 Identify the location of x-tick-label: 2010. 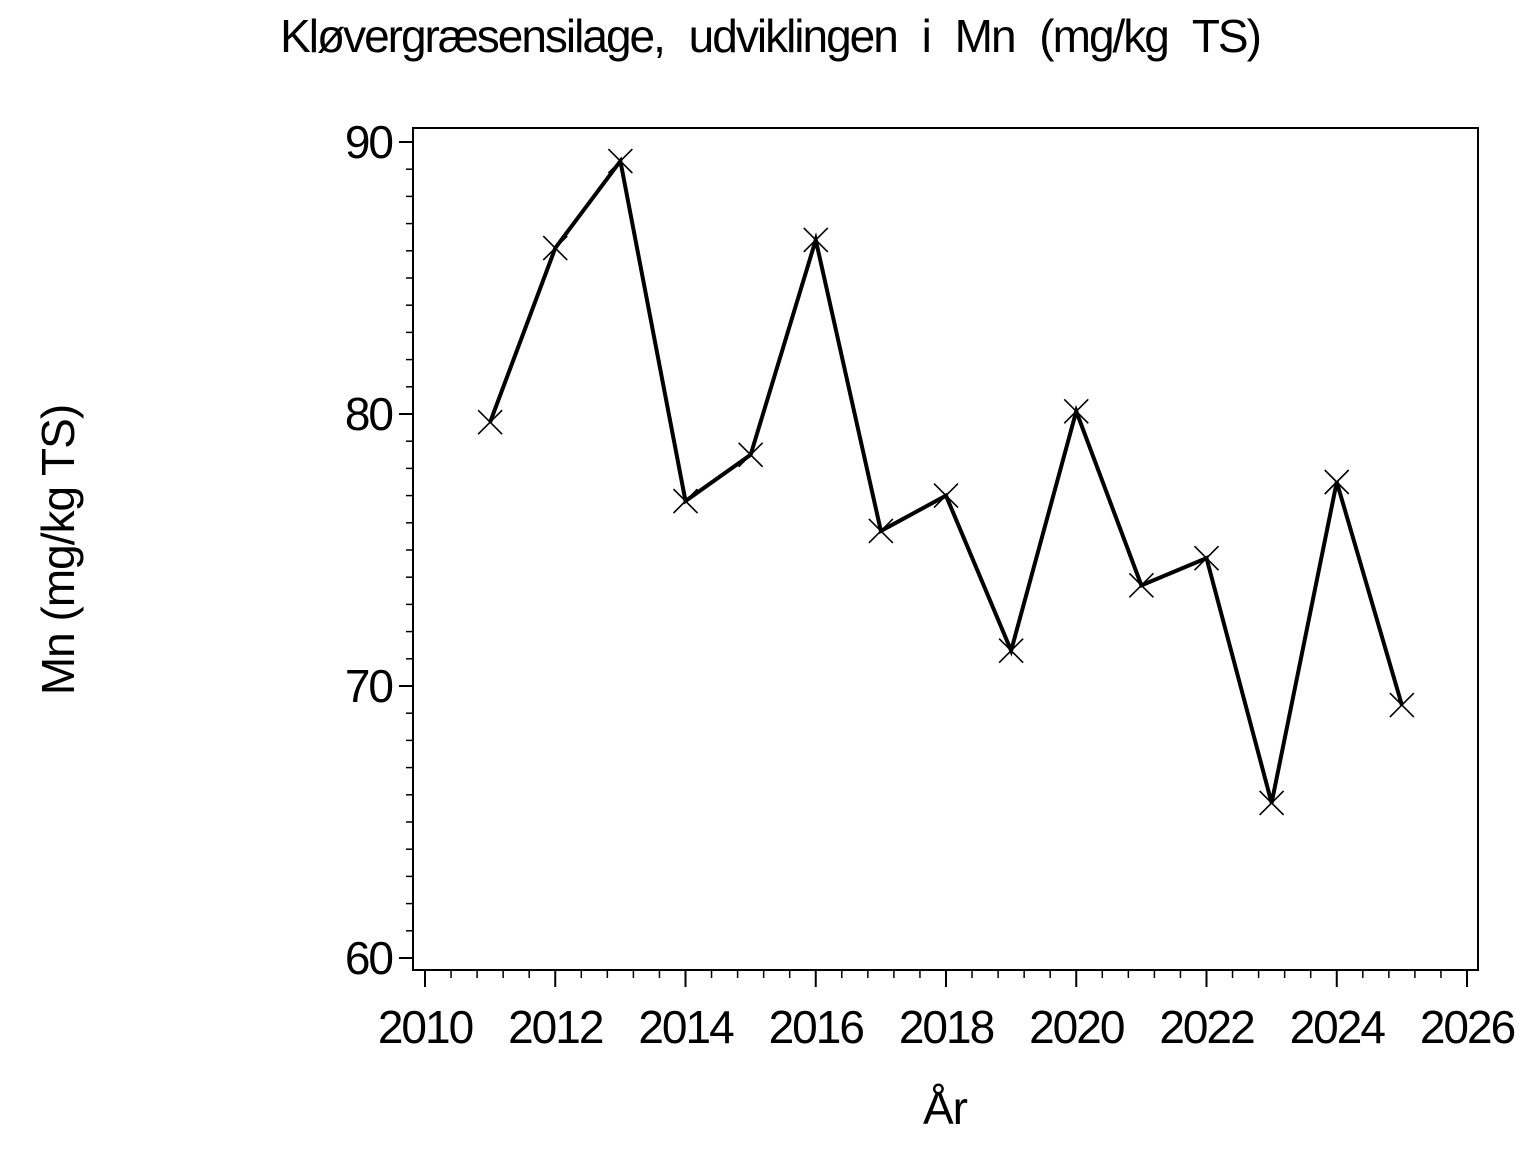
(425, 1027).